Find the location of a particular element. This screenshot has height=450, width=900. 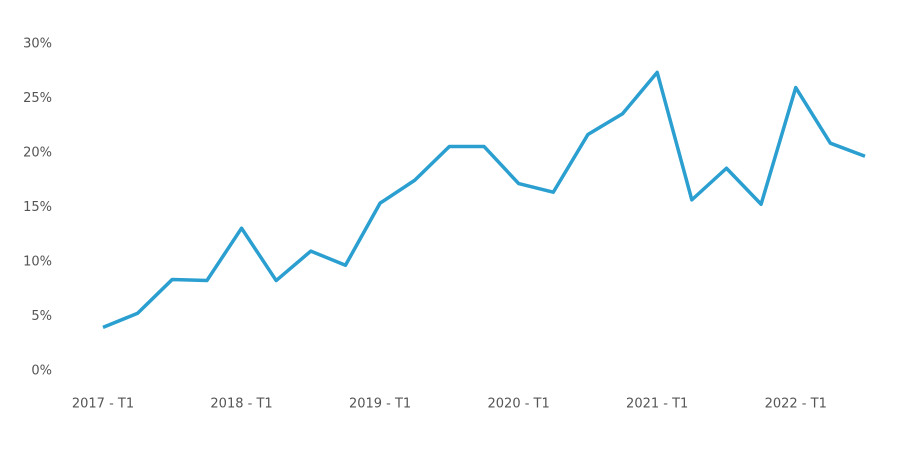

x-tick-label: 2018 - T1 is located at coordinates (241, 404).